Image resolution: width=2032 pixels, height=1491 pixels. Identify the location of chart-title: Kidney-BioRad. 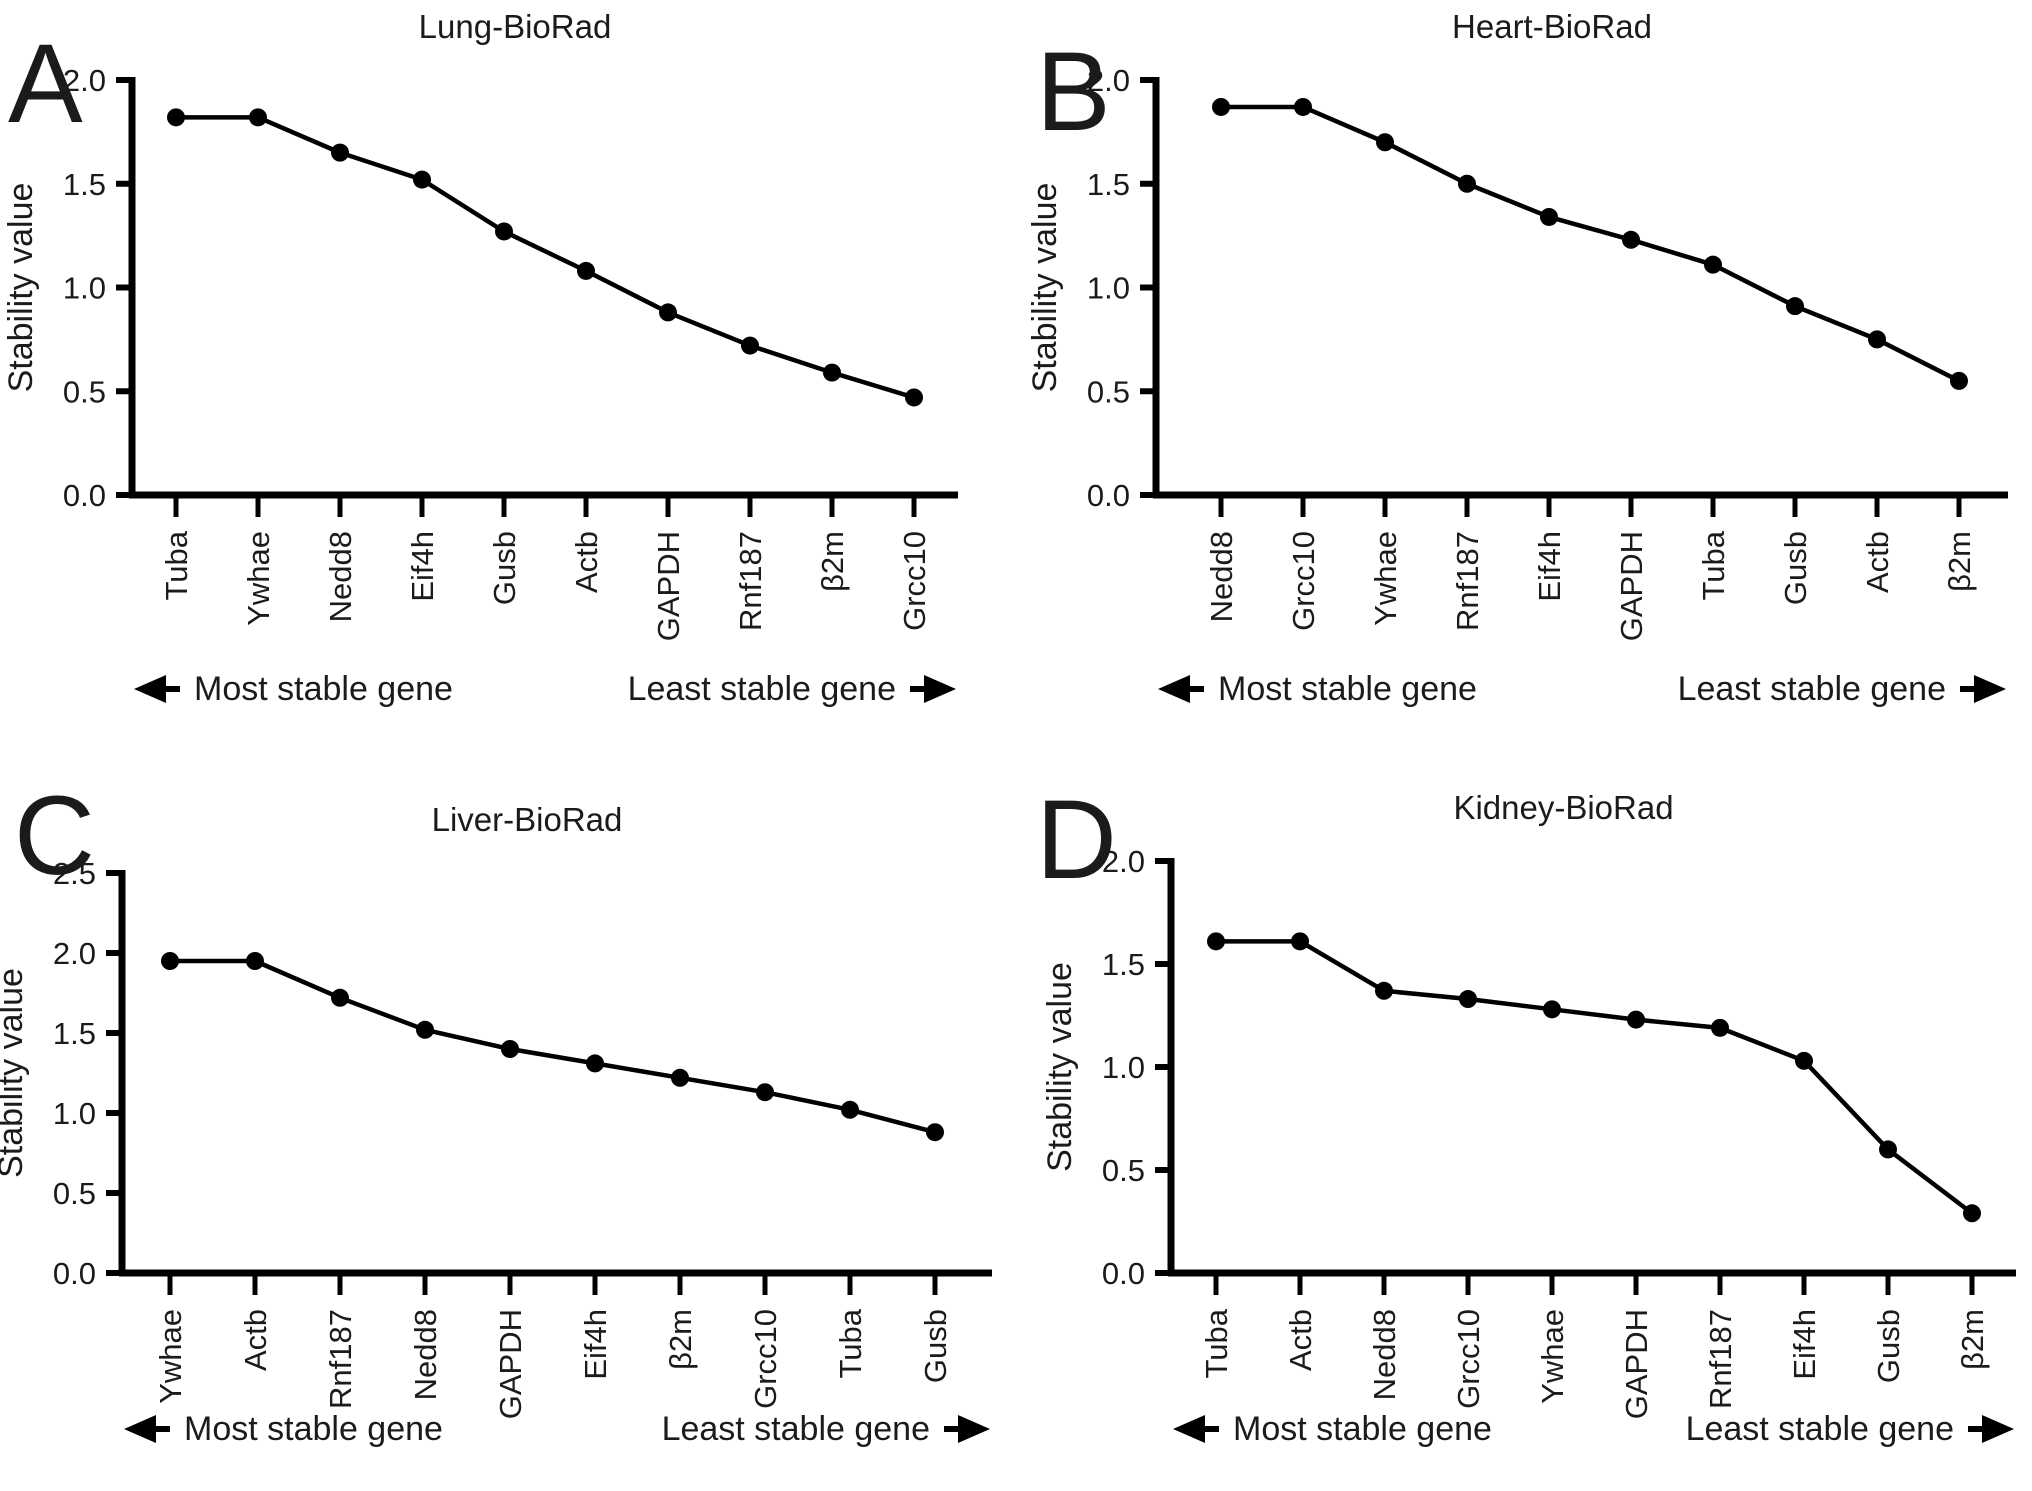
(1563, 807).